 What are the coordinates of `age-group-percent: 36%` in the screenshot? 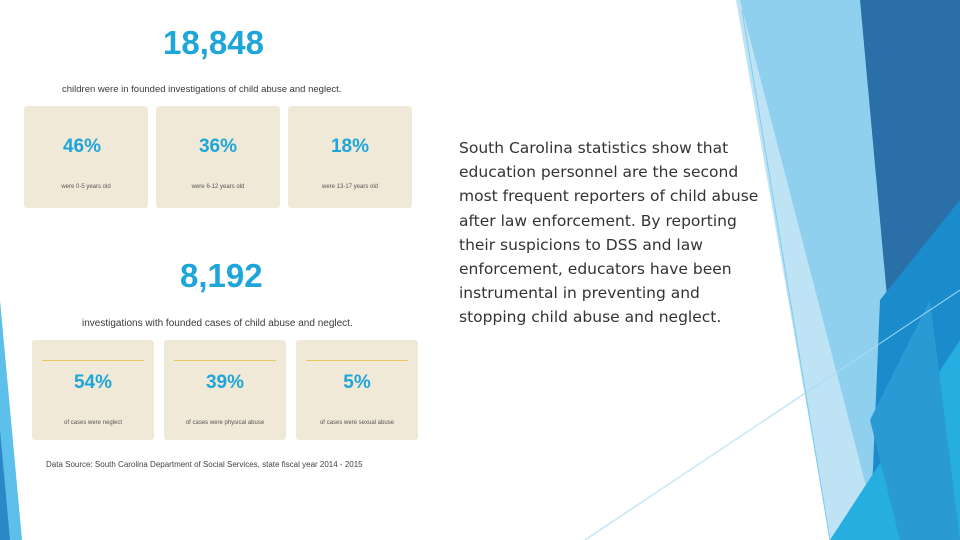 It's located at (218, 146).